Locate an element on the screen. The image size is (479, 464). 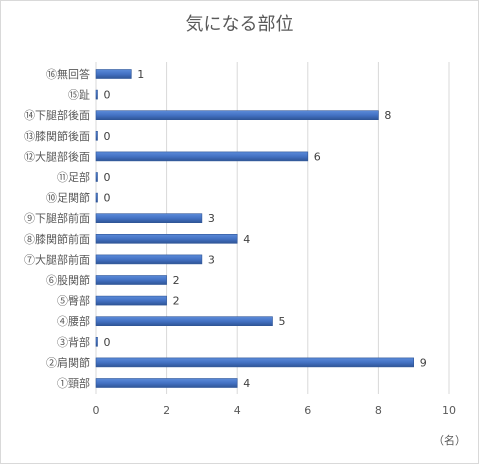
unit-label: （名） is located at coordinates (449, 440).